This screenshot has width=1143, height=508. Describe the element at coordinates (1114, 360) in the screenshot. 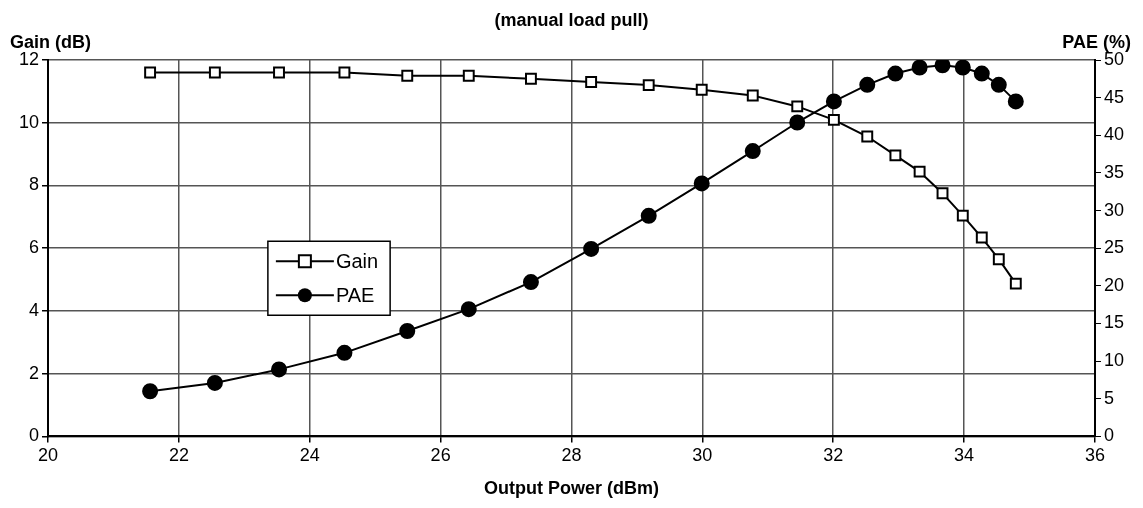

I see `y2-tick-label: 10` at that location.